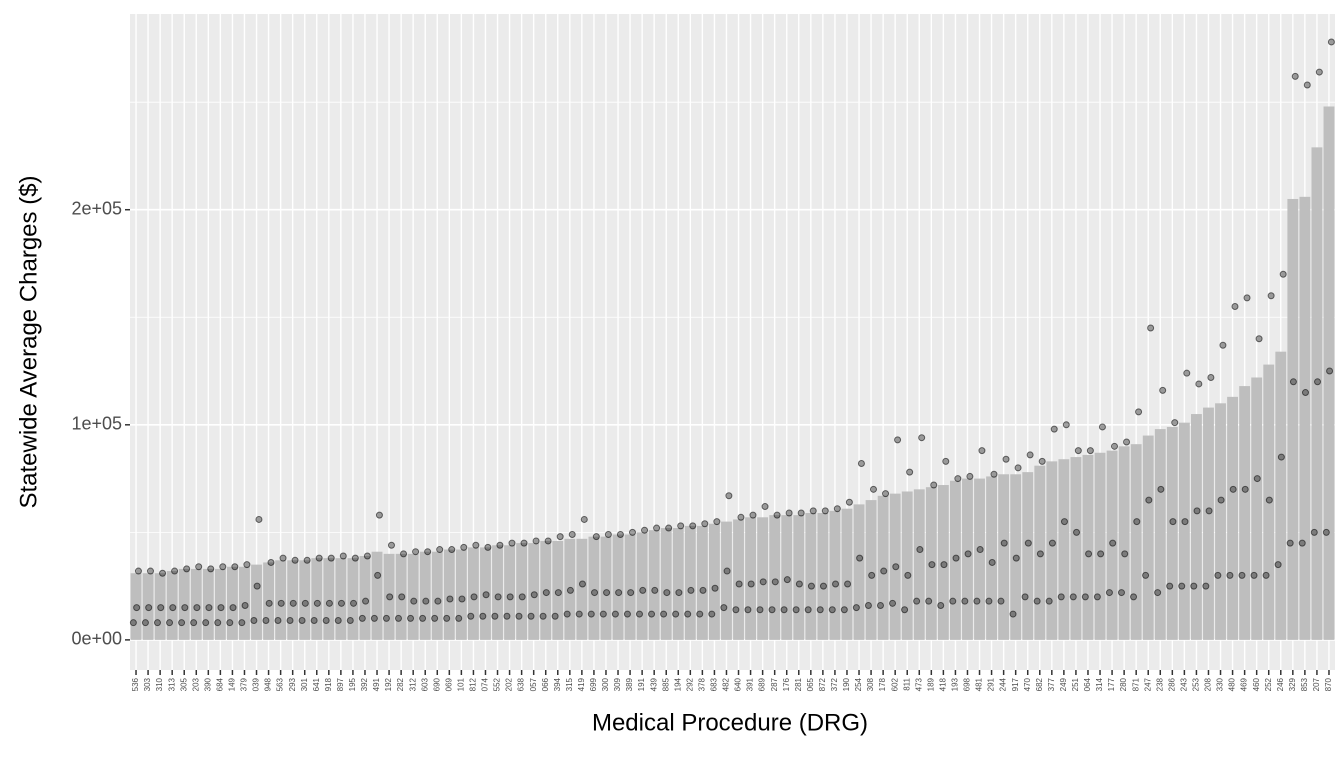 Image resolution: width=1344 pixels, height=761 pixels. What do you see at coordinates (159, 684) in the screenshot?
I see `x-tick-label: 310` at bounding box center [159, 684].